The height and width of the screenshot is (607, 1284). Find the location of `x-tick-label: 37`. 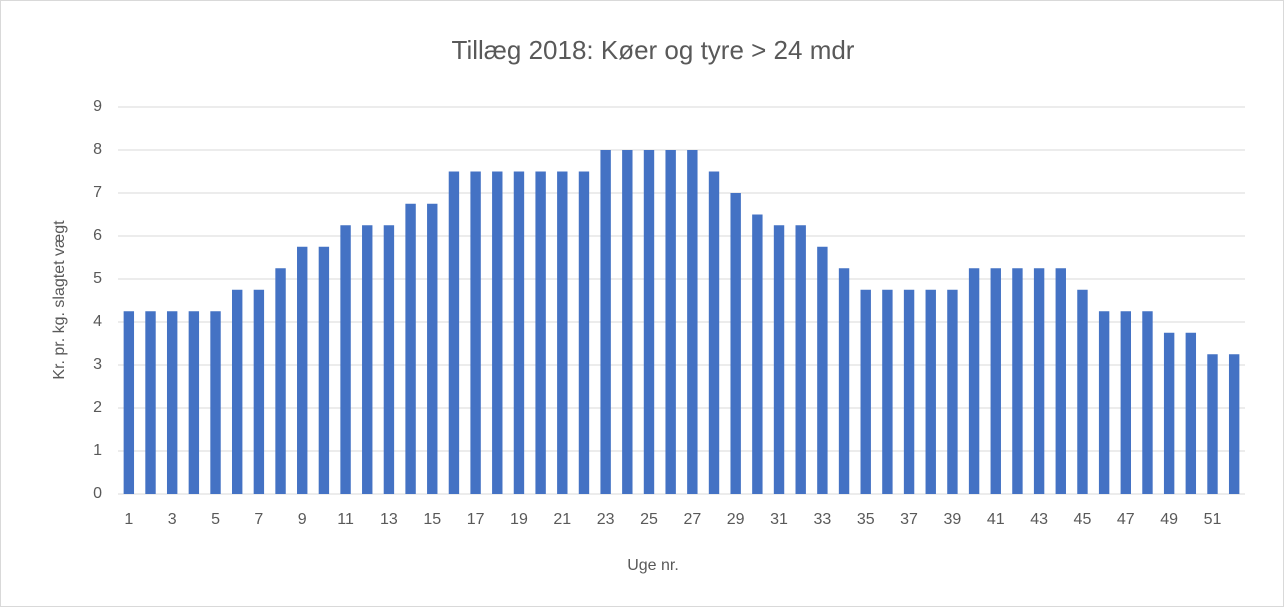

x-tick-label: 37 is located at coordinates (909, 519).